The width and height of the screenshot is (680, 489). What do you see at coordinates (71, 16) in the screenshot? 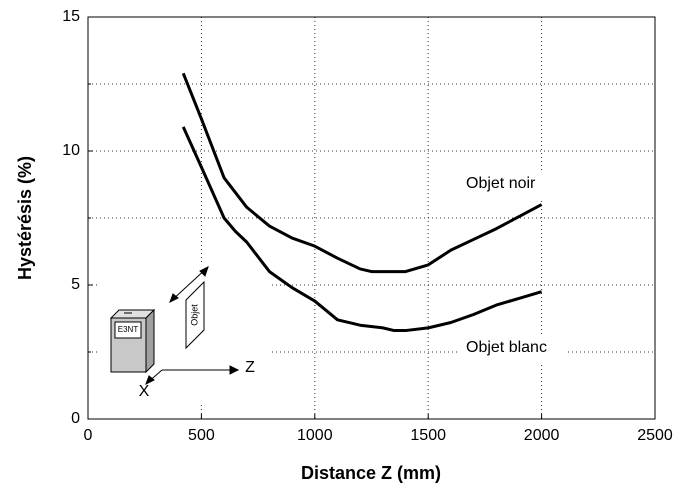
I see `y-tick-label: 15` at bounding box center [71, 16].